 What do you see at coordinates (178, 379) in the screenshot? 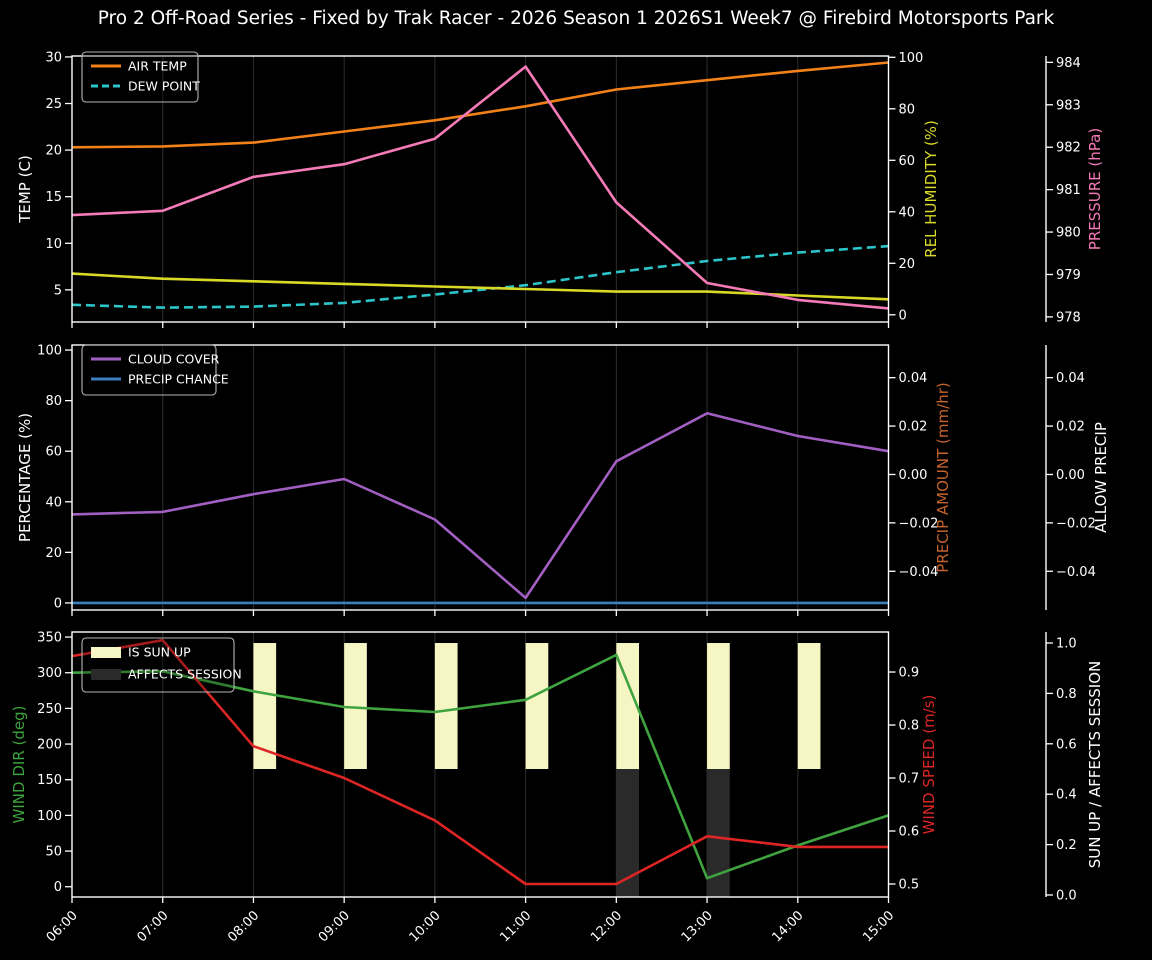
I see `legend-label: PRECIP CHANCE` at bounding box center [178, 379].